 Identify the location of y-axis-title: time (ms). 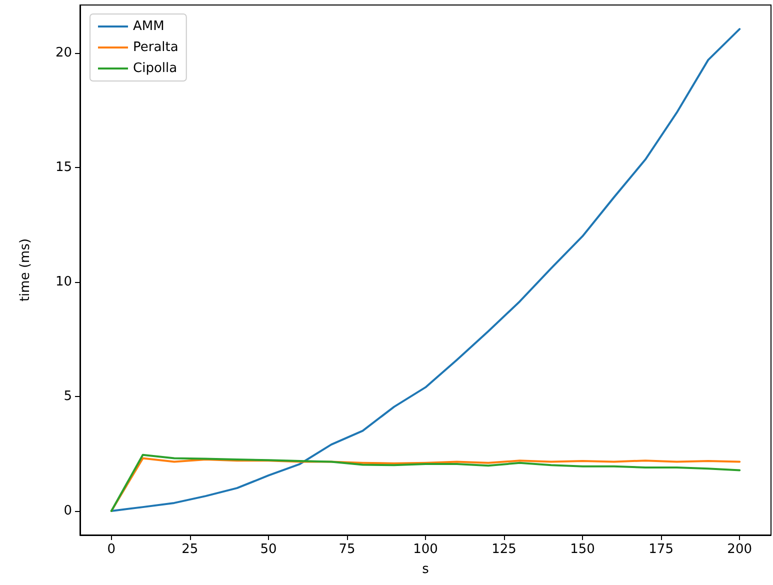
(25, 270).